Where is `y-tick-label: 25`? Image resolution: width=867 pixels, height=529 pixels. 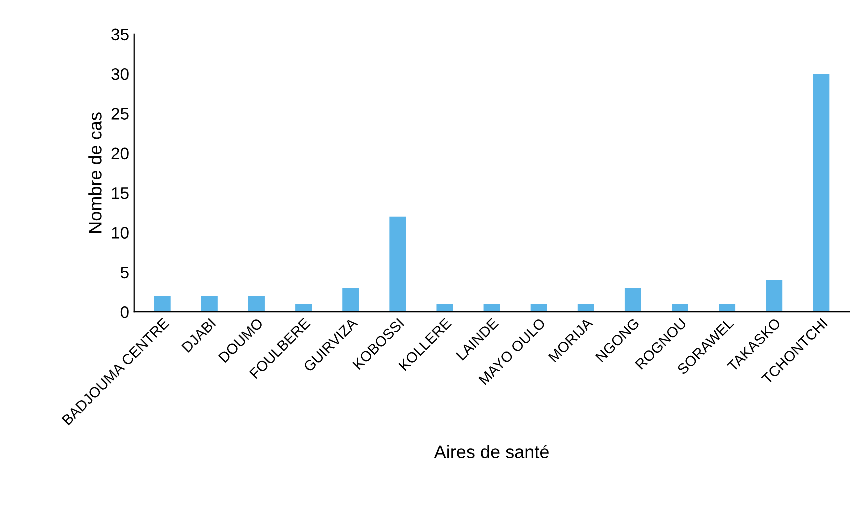 y-tick-label: 25 is located at coordinates (120, 114).